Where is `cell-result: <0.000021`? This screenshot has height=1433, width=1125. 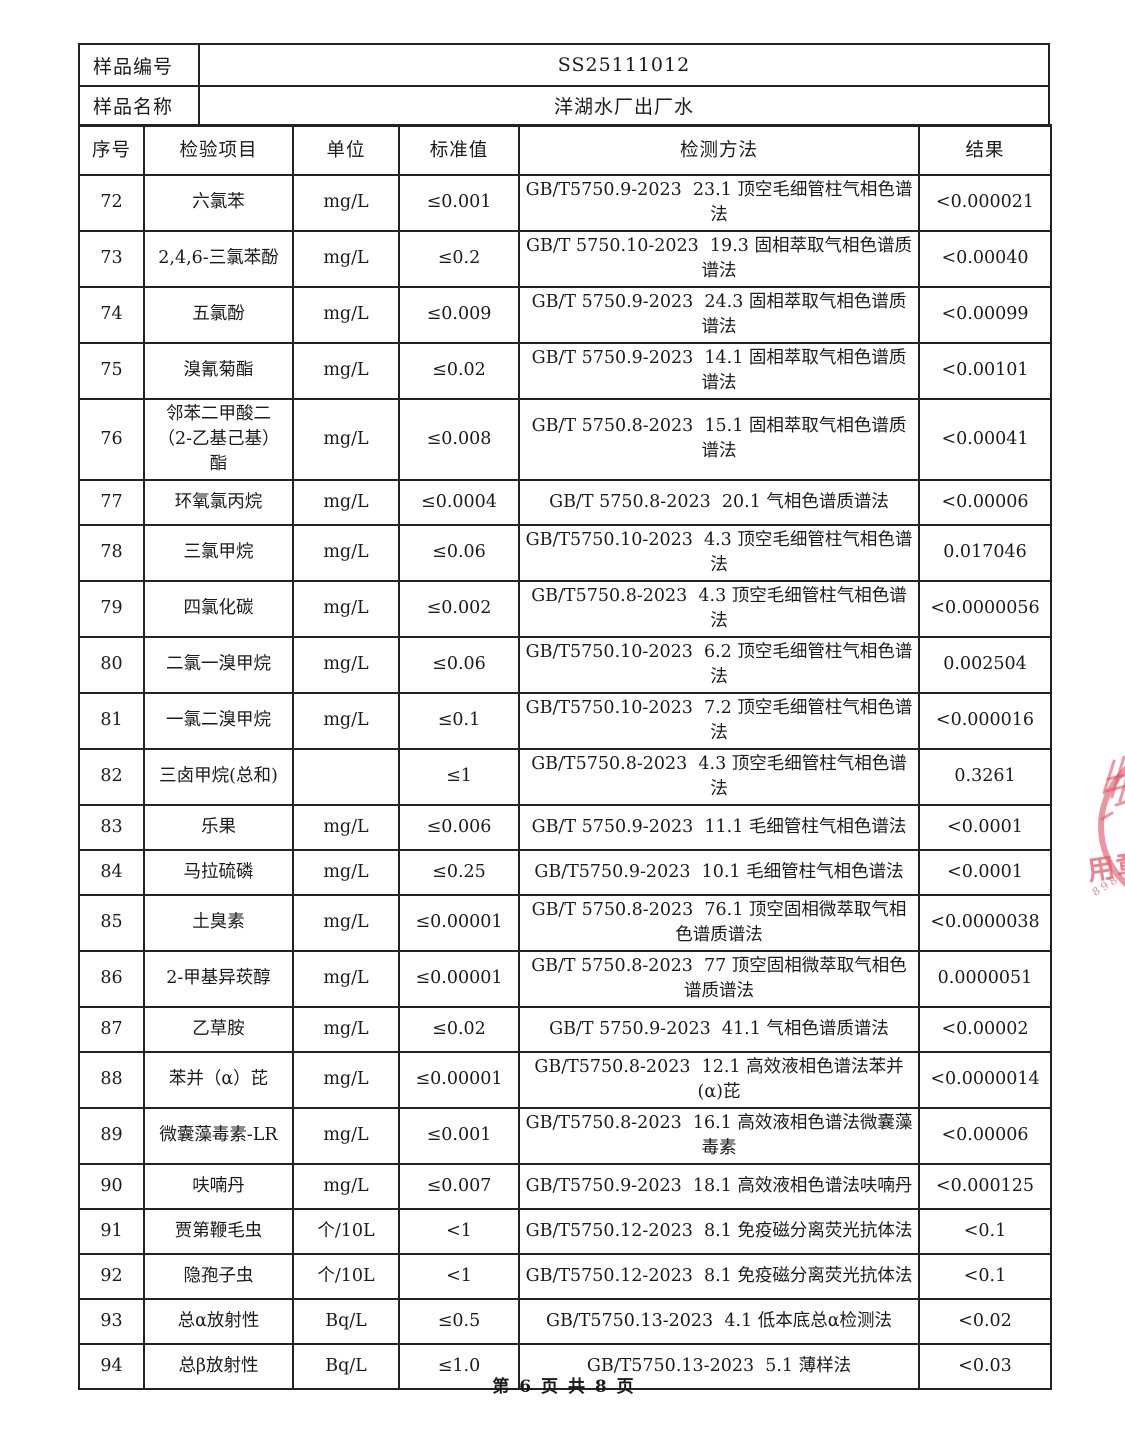
cell-result: <0.000021 is located at coordinates (985, 202).